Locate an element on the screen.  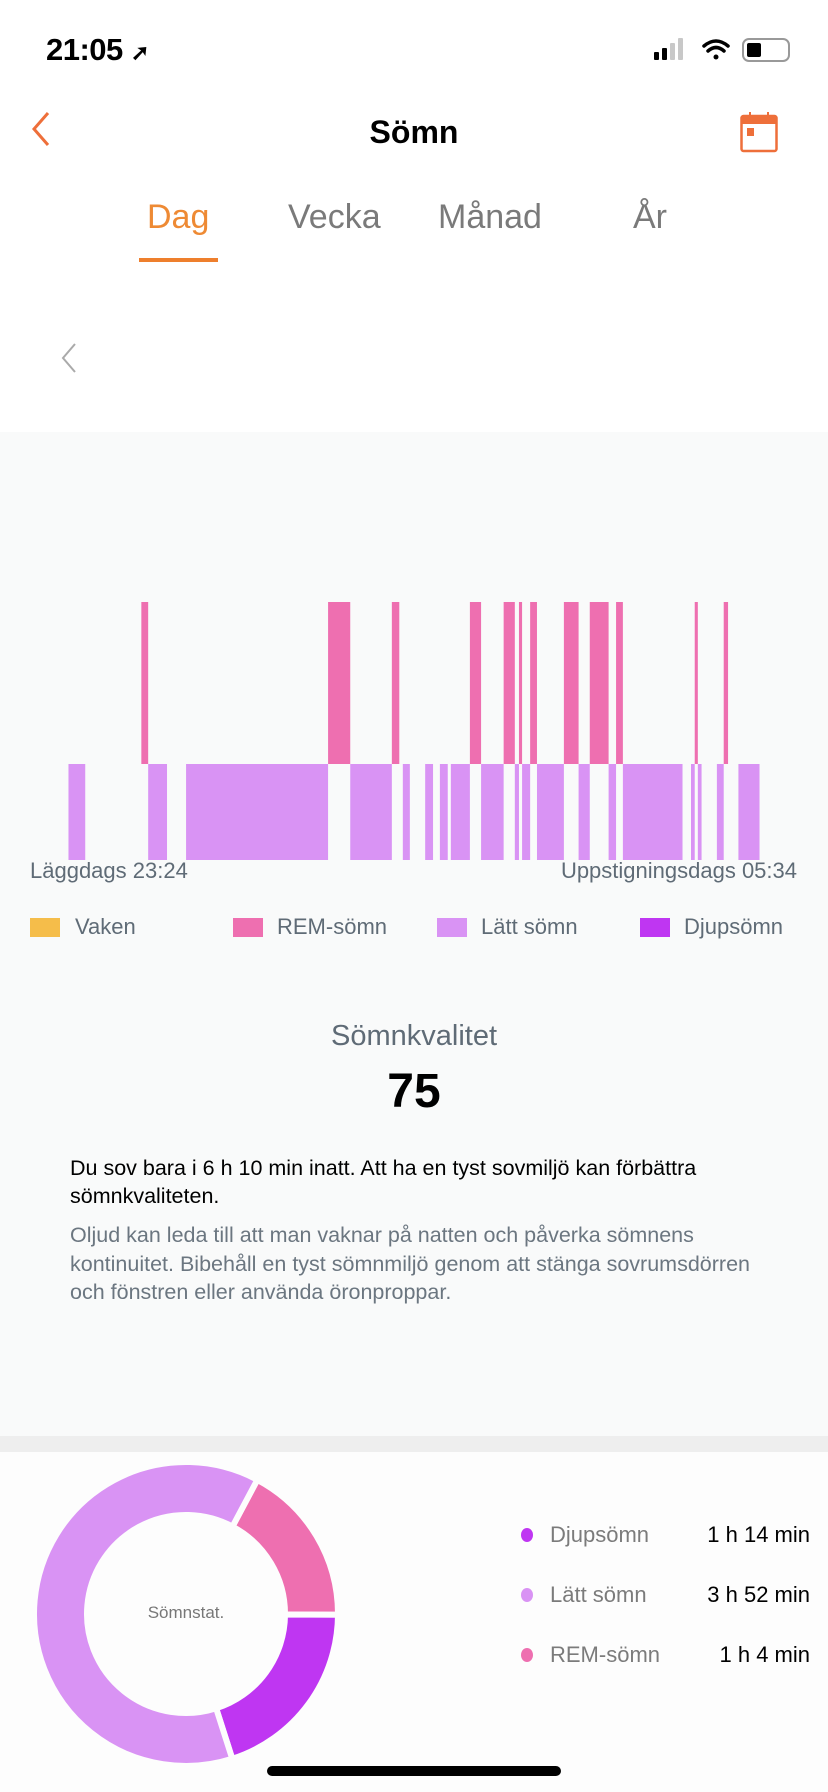
previous-day-chevron-icon is located at coordinates (69, 358).